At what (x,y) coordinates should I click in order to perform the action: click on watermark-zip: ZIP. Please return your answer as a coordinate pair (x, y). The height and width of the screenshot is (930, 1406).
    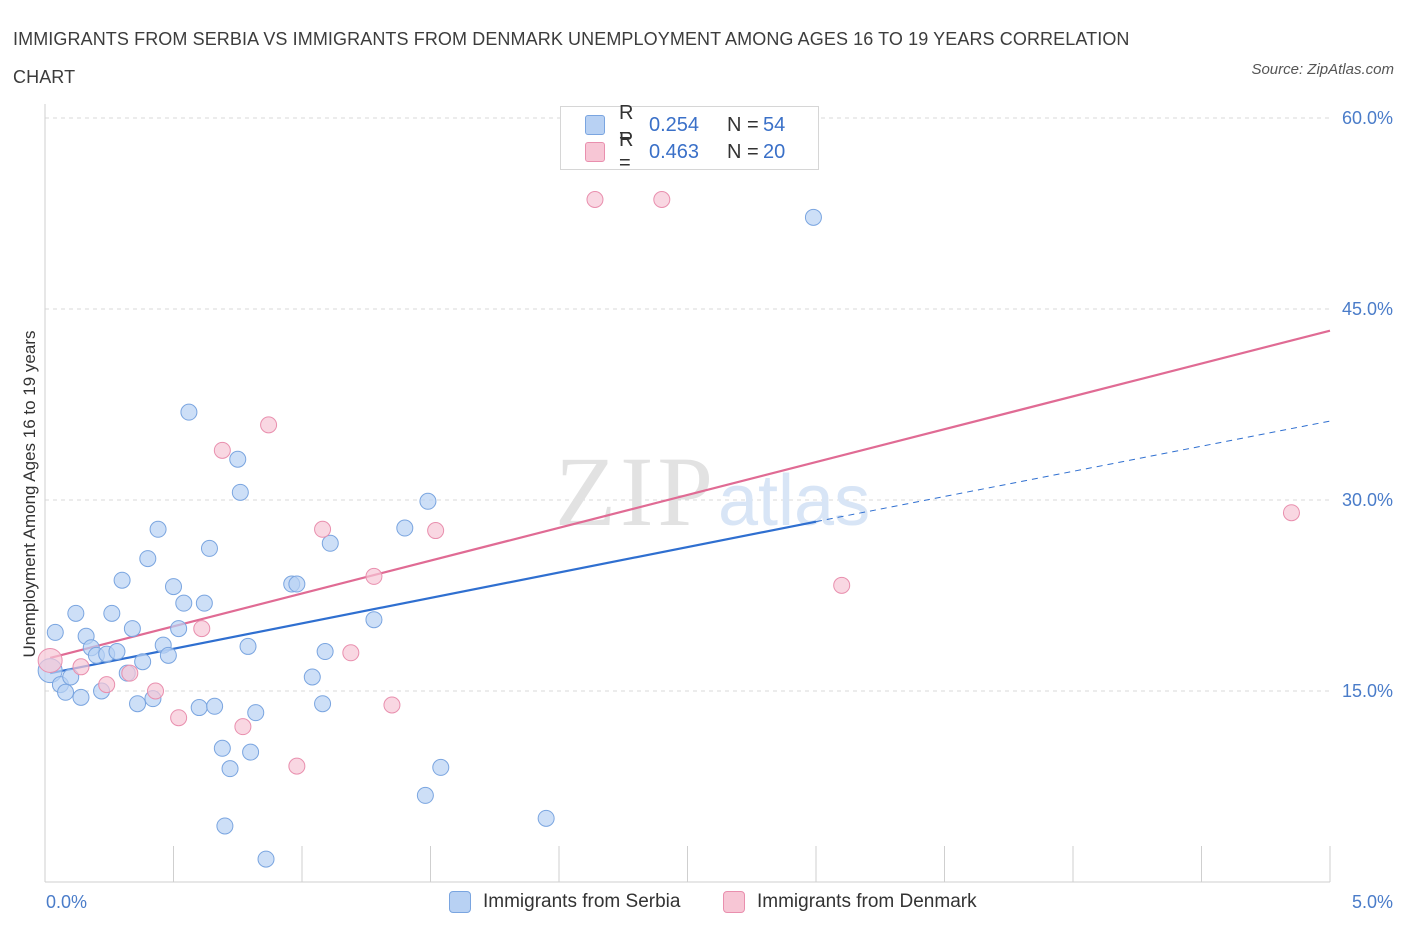
    Looking at the image, I should click on (636, 491).